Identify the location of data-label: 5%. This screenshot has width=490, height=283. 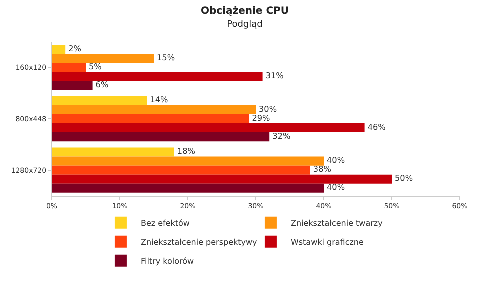
(95, 66).